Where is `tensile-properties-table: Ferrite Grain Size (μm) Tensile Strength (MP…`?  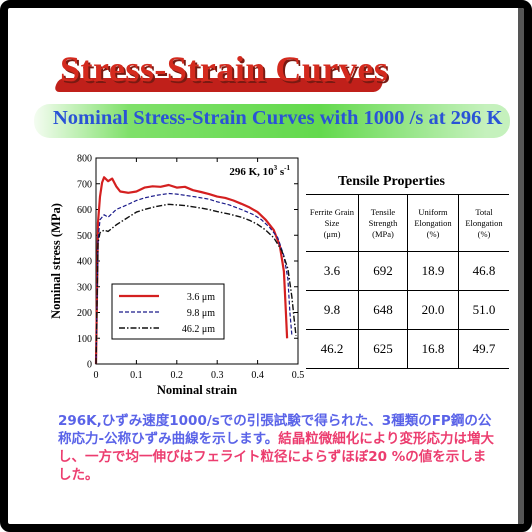
tensile-properties-table: Ferrite Grain Size (μm) Tensile Strength (MP… is located at coordinates (407, 281).